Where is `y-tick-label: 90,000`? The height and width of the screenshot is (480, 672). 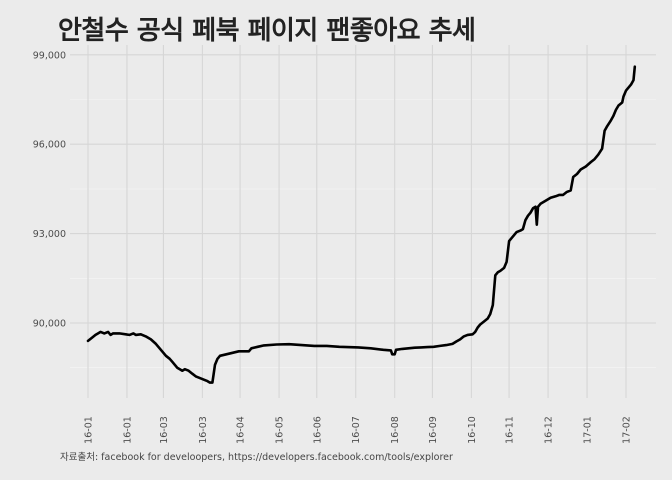 y-tick-label: 90,000 is located at coordinates (49, 324).